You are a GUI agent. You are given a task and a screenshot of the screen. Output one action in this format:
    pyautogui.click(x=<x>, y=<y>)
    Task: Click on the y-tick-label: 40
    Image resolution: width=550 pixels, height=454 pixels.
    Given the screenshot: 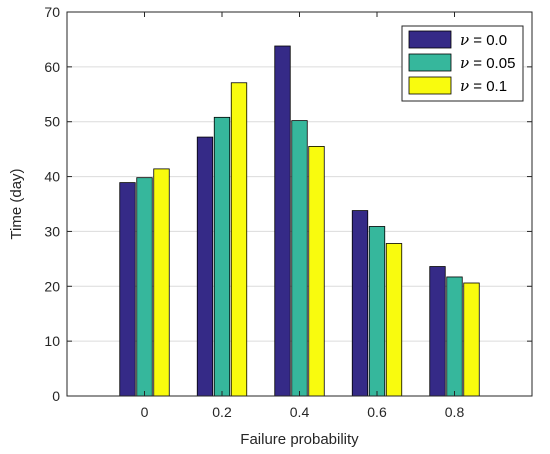 What is the action you would take?
    pyautogui.click(x=52, y=177)
    